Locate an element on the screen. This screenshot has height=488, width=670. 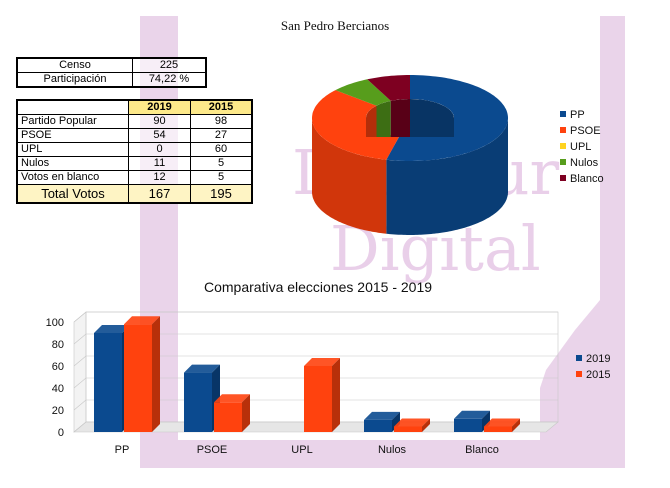
page-title: San Pedro Bercianos is located at coordinates (335, 25).